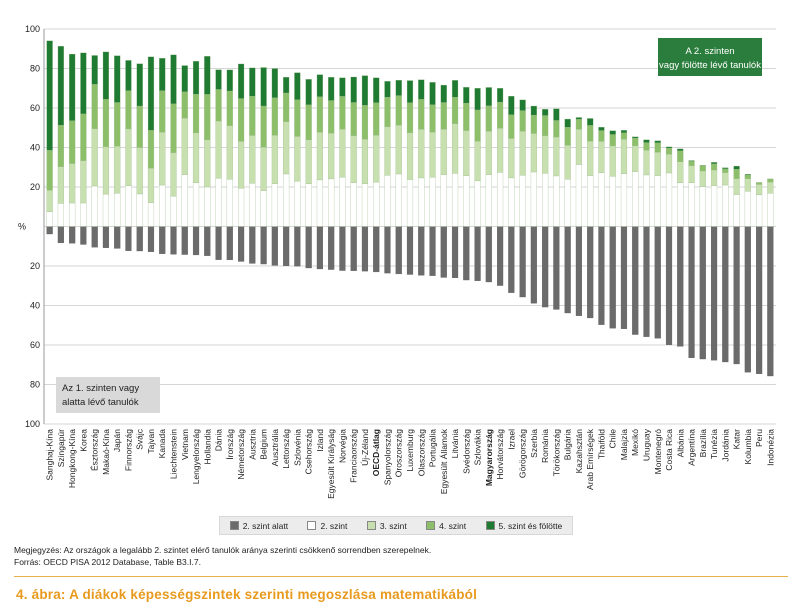 This screenshot has width=801, height=612. Describe the element at coordinates (421, 453) in the screenshot. I see `x-tick-label: Olaszország` at that location.